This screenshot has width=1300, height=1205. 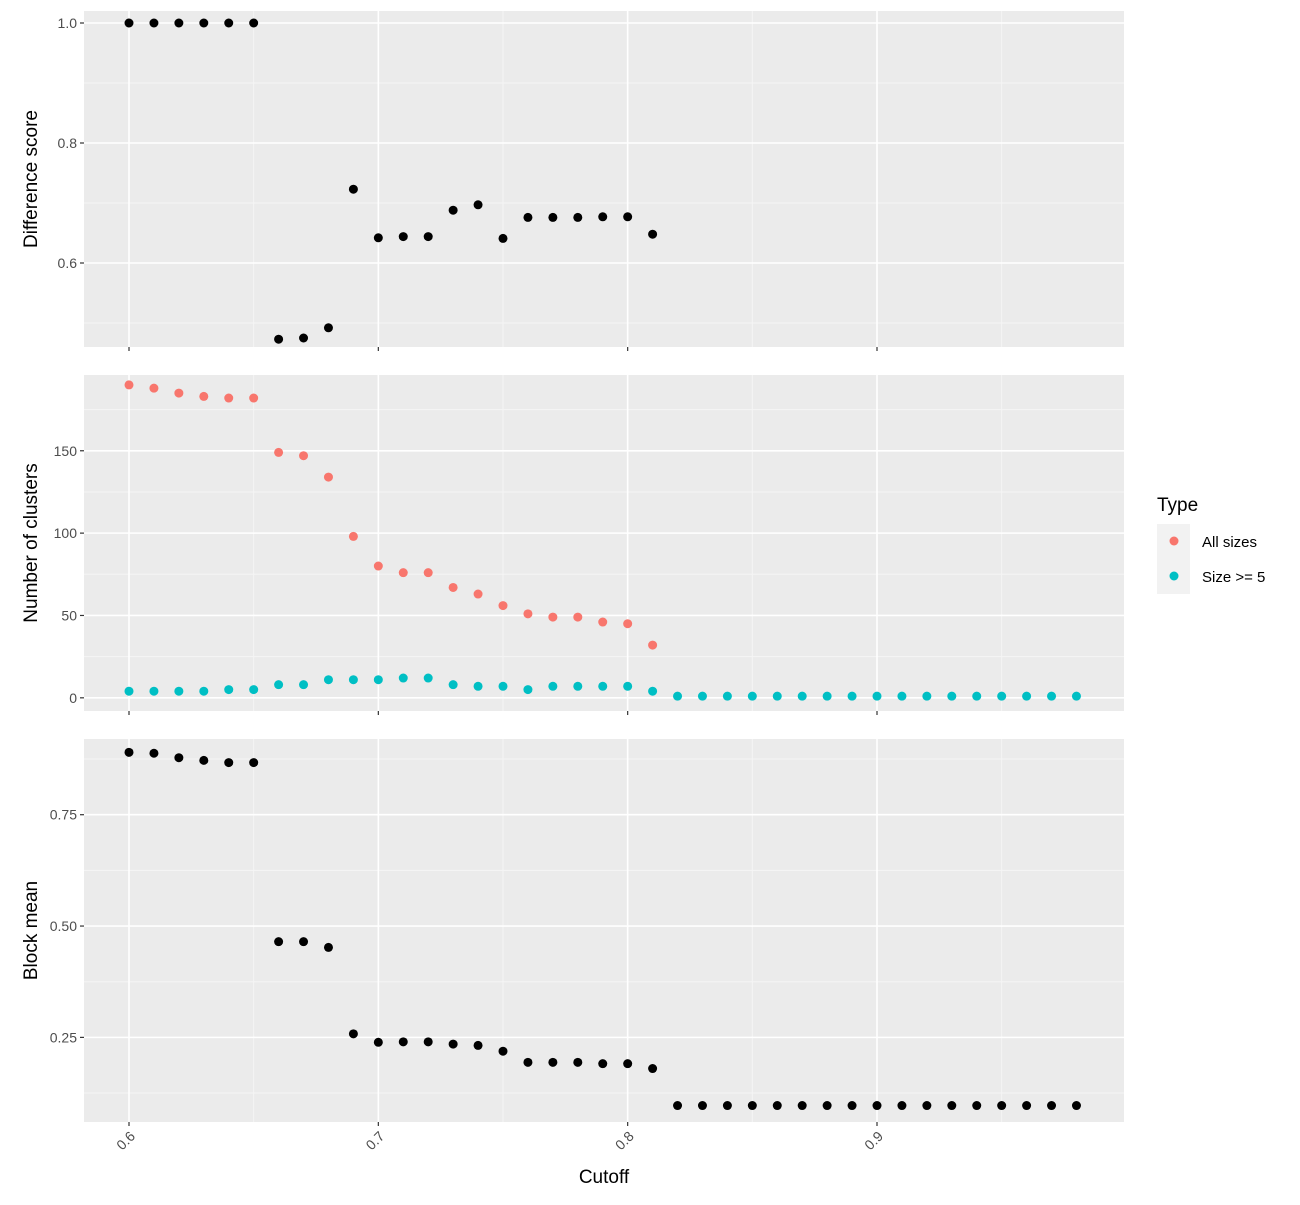 I want to click on x-tick-label: 0.7, so click(x=374, y=1140).